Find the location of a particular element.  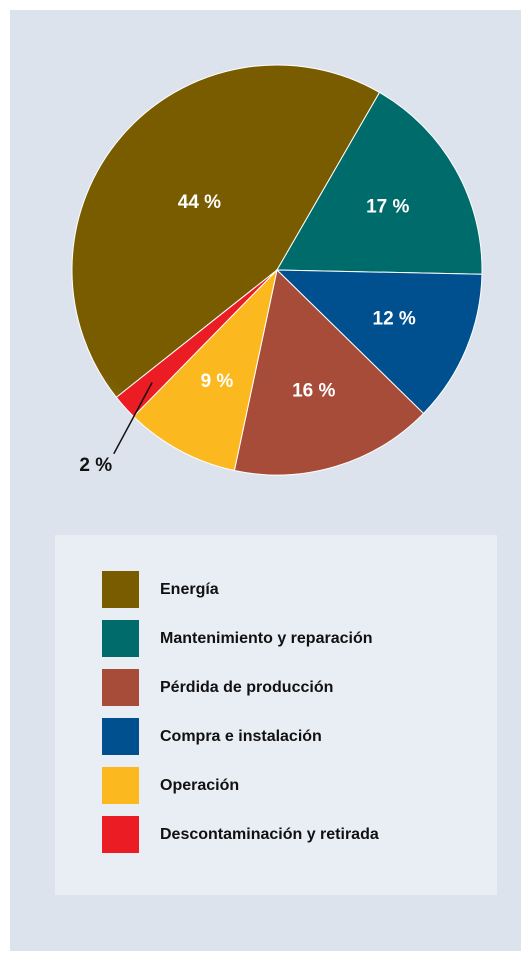

legend-label: Compra e instalación is located at coordinates (241, 736).